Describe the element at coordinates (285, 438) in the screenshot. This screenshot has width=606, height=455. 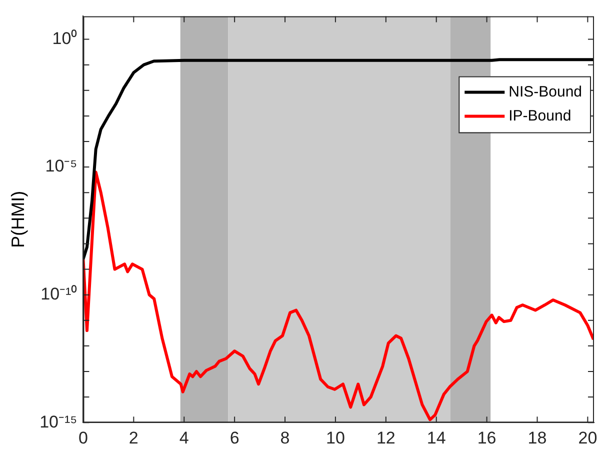
I see `x-tick-label: 8` at that location.